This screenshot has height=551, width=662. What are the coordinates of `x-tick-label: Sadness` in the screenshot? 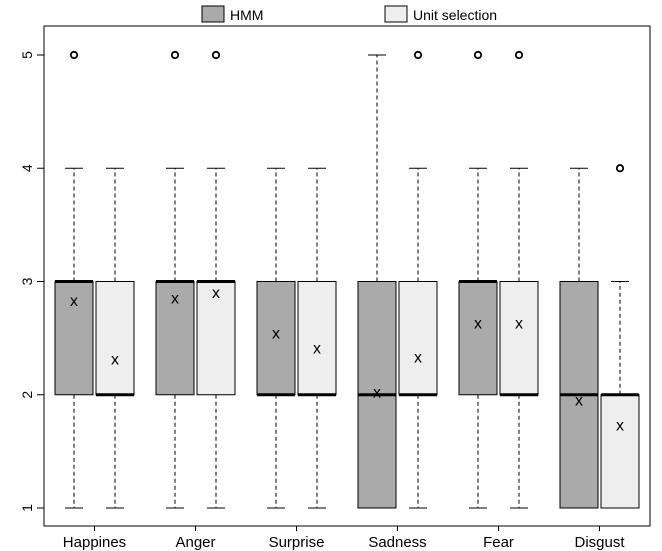 It's located at (397, 542).